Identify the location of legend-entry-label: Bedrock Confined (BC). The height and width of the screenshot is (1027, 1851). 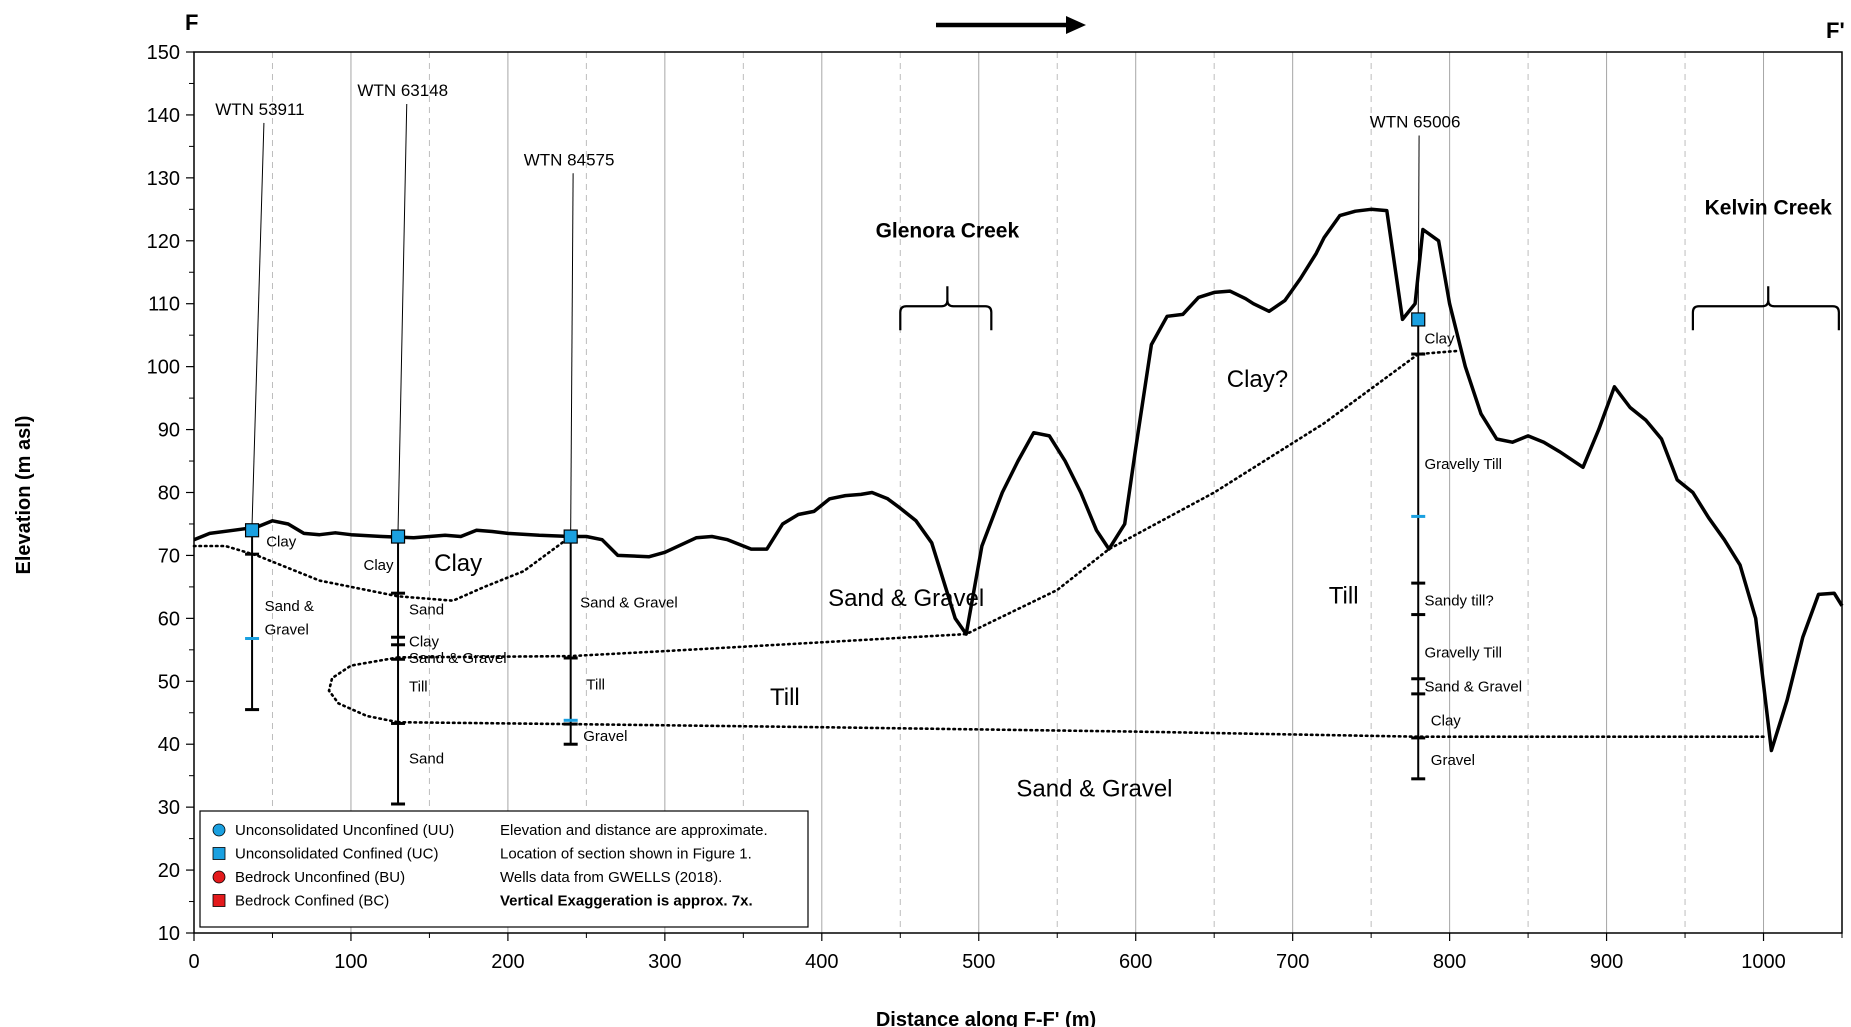
(312, 901).